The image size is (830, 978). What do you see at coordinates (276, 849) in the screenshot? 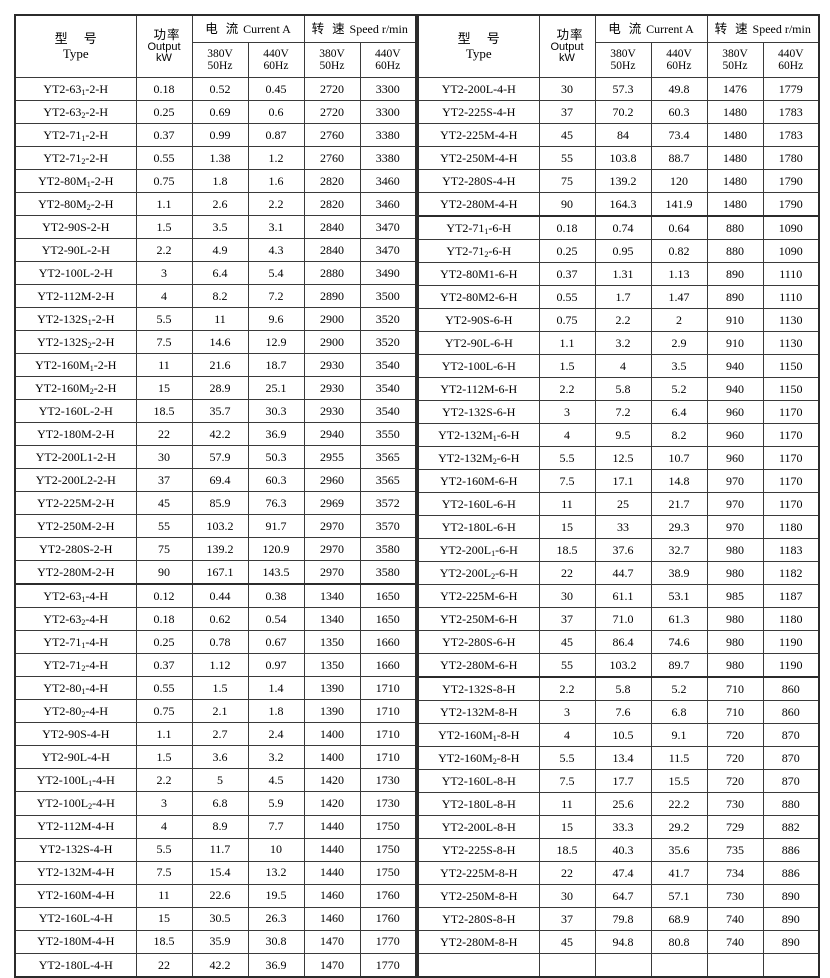
I see `cell-current-440v: 10` at bounding box center [276, 849].